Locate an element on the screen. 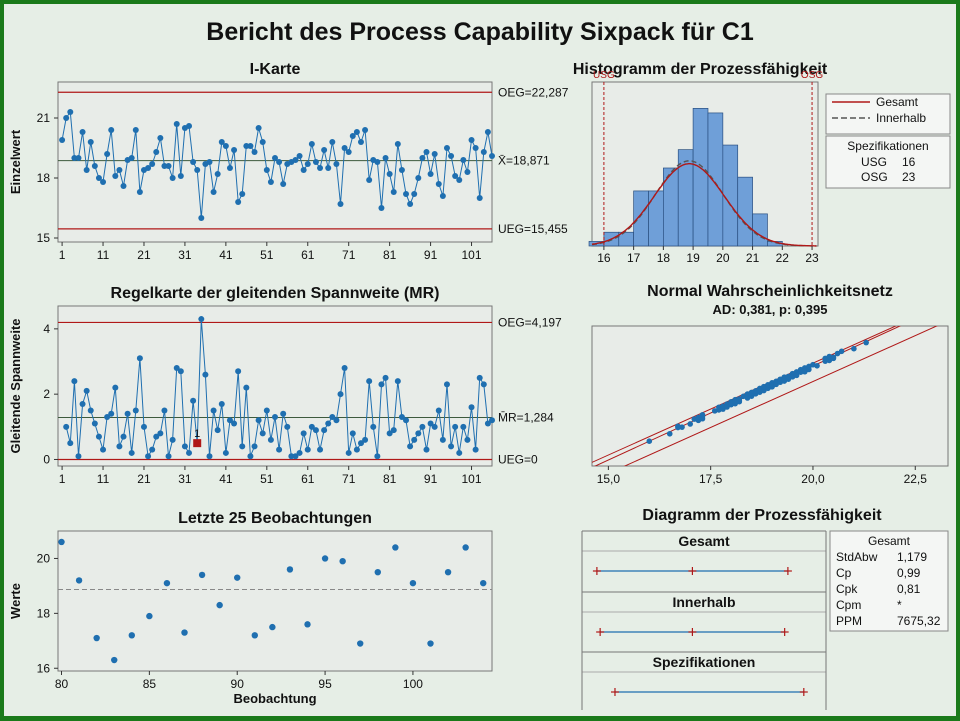 The image size is (960, 721). x-tick-label: 17,5 is located at coordinates (711, 479).